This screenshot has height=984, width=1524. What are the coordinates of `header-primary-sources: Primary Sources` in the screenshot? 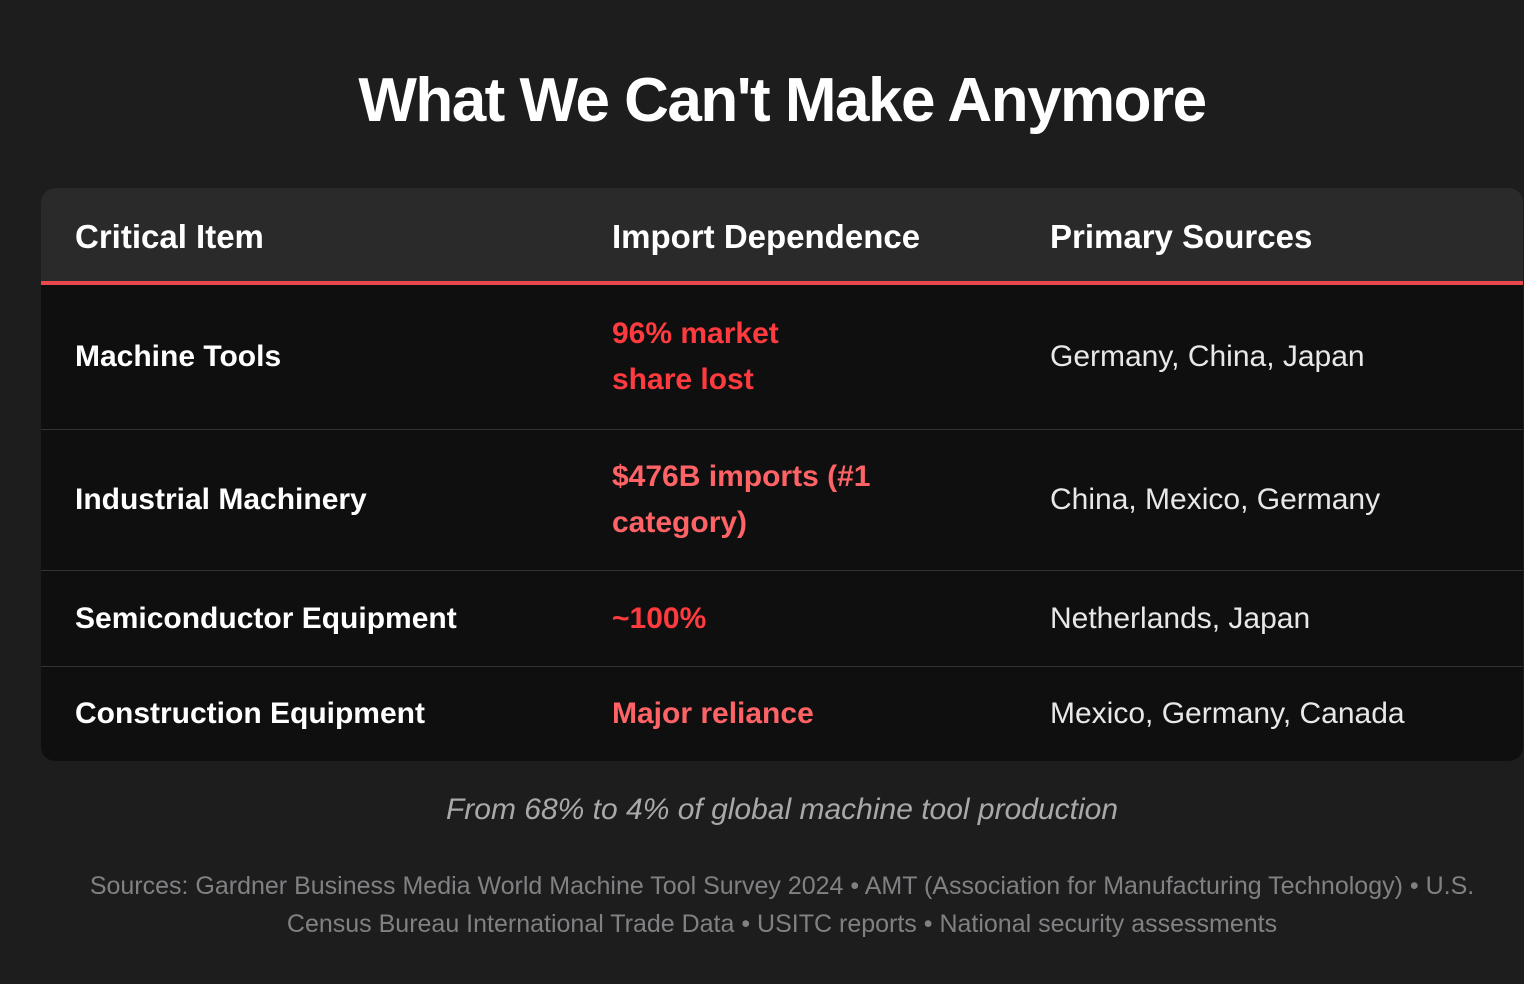 It's located at (1181, 236).